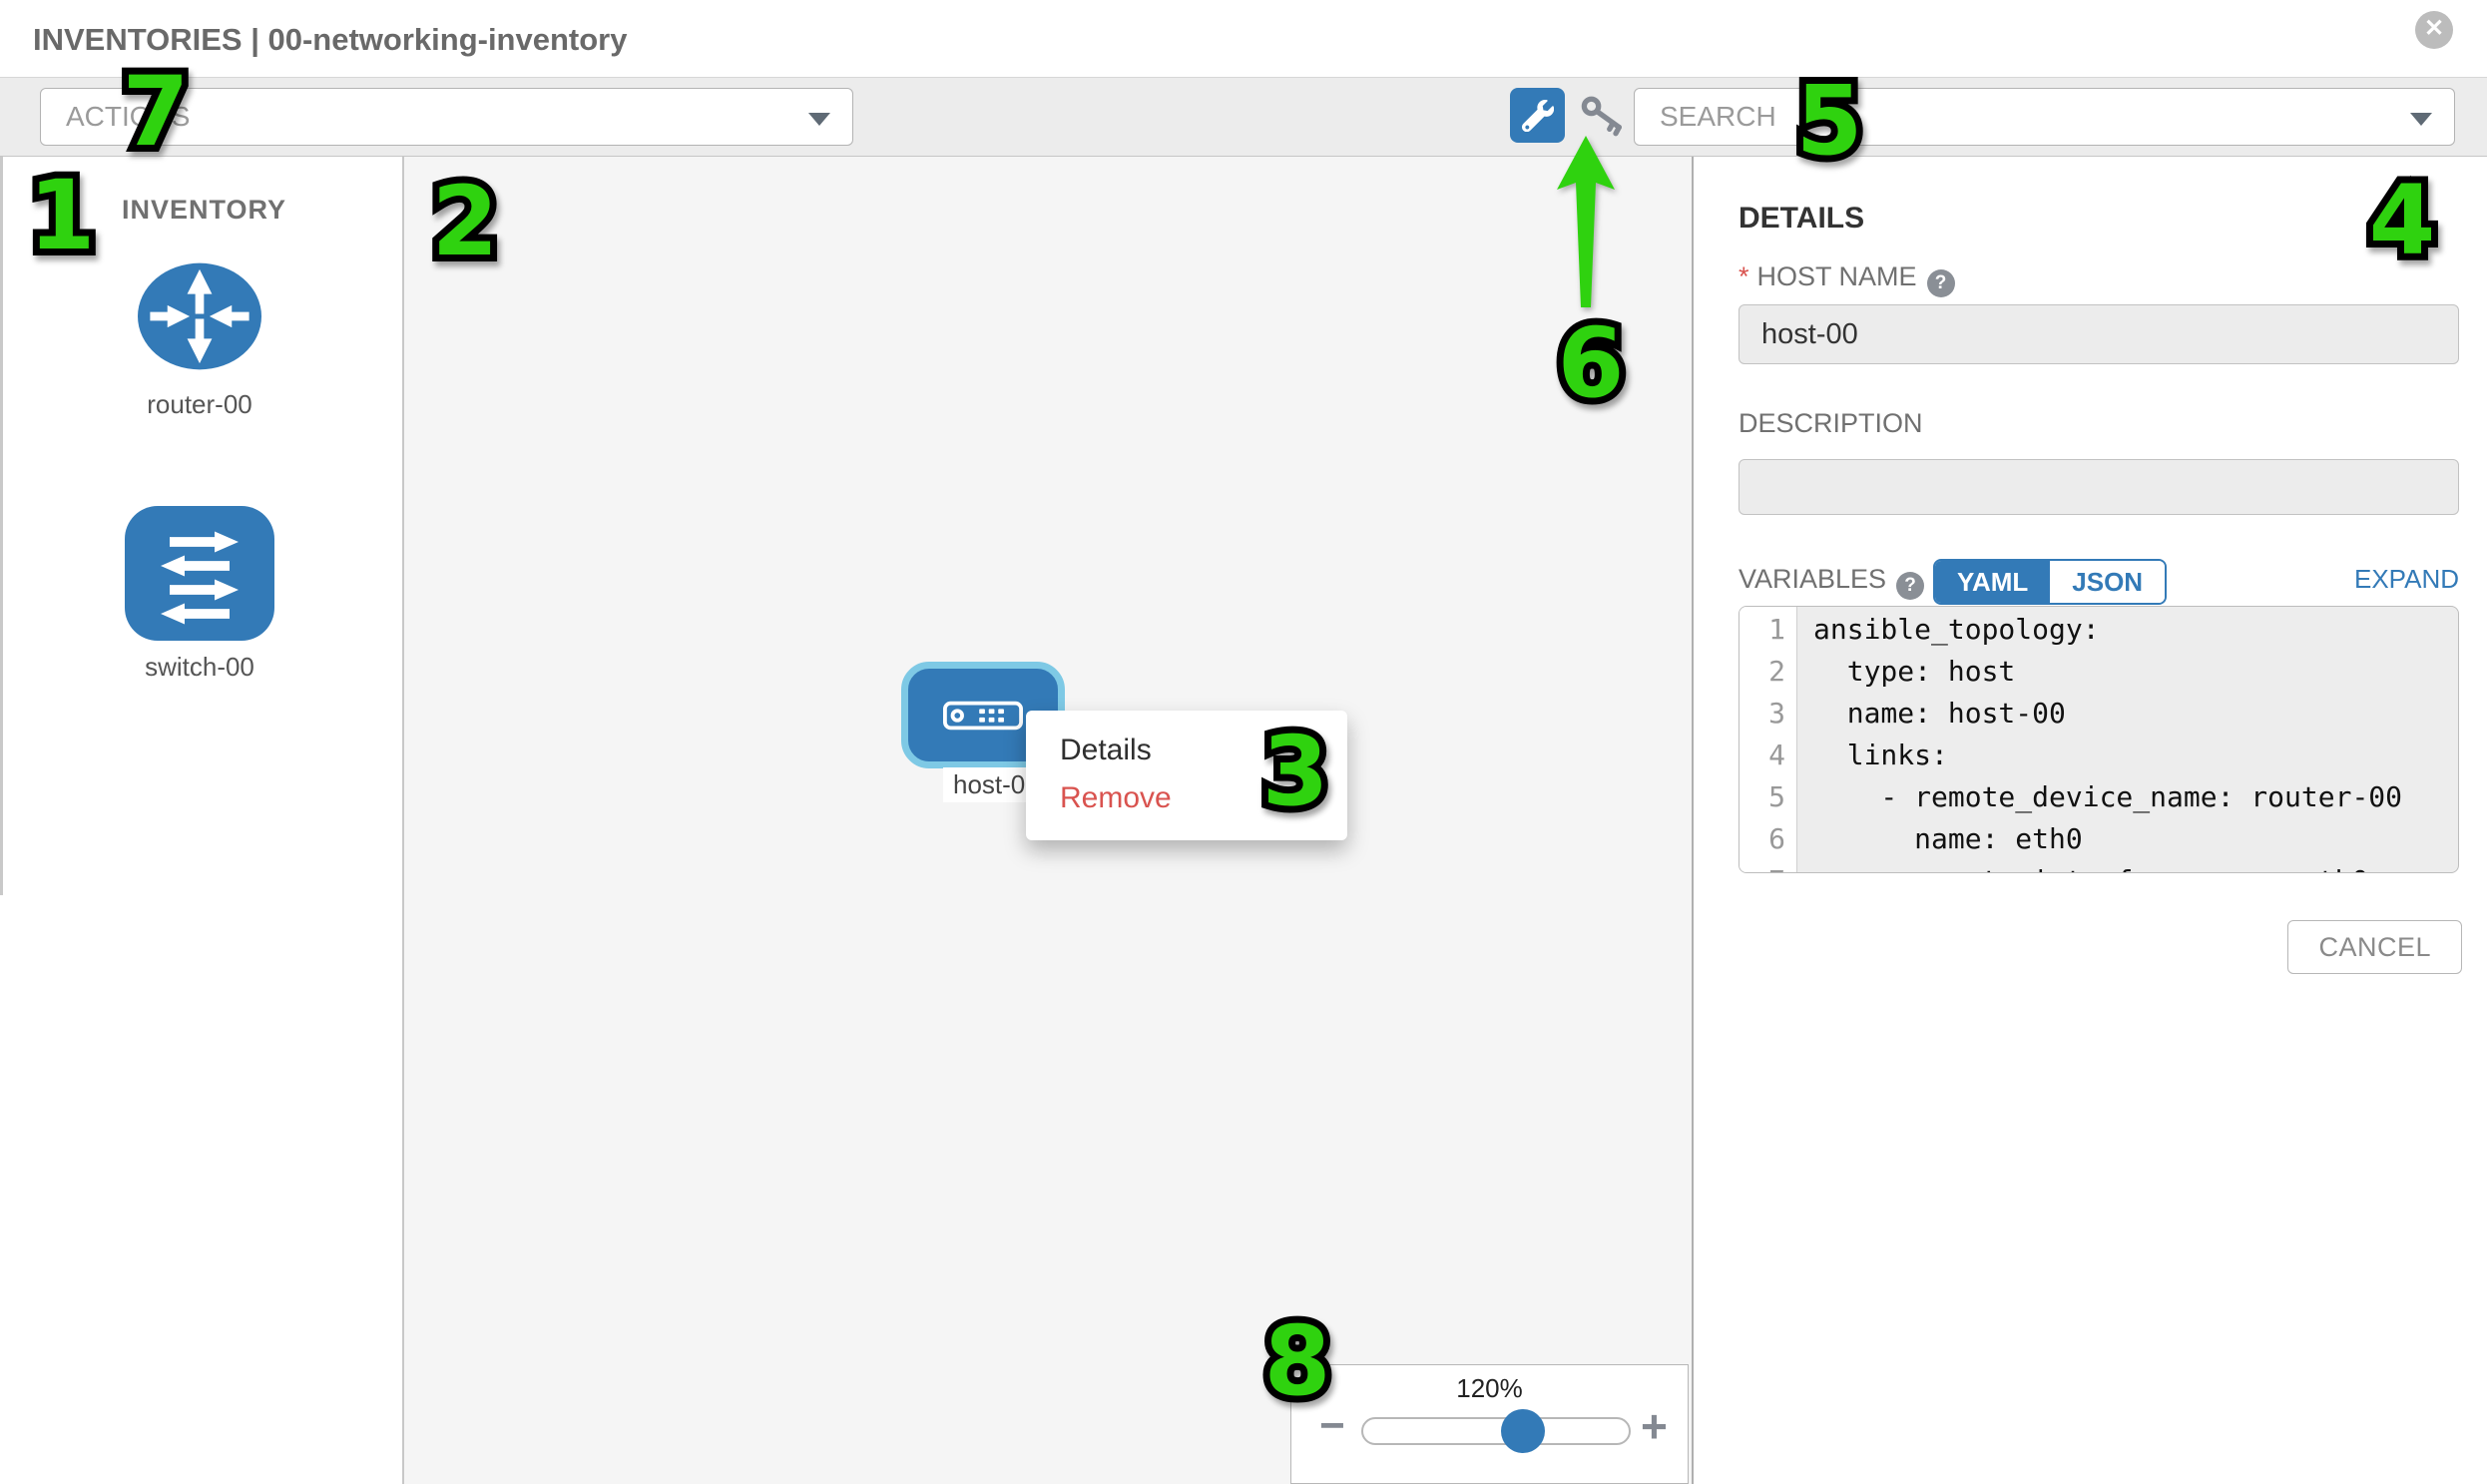 This screenshot has width=2487, height=1484. What do you see at coordinates (2406, 579) in the screenshot?
I see `expand-link: EXPAND` at bounding box center [2406, 579].